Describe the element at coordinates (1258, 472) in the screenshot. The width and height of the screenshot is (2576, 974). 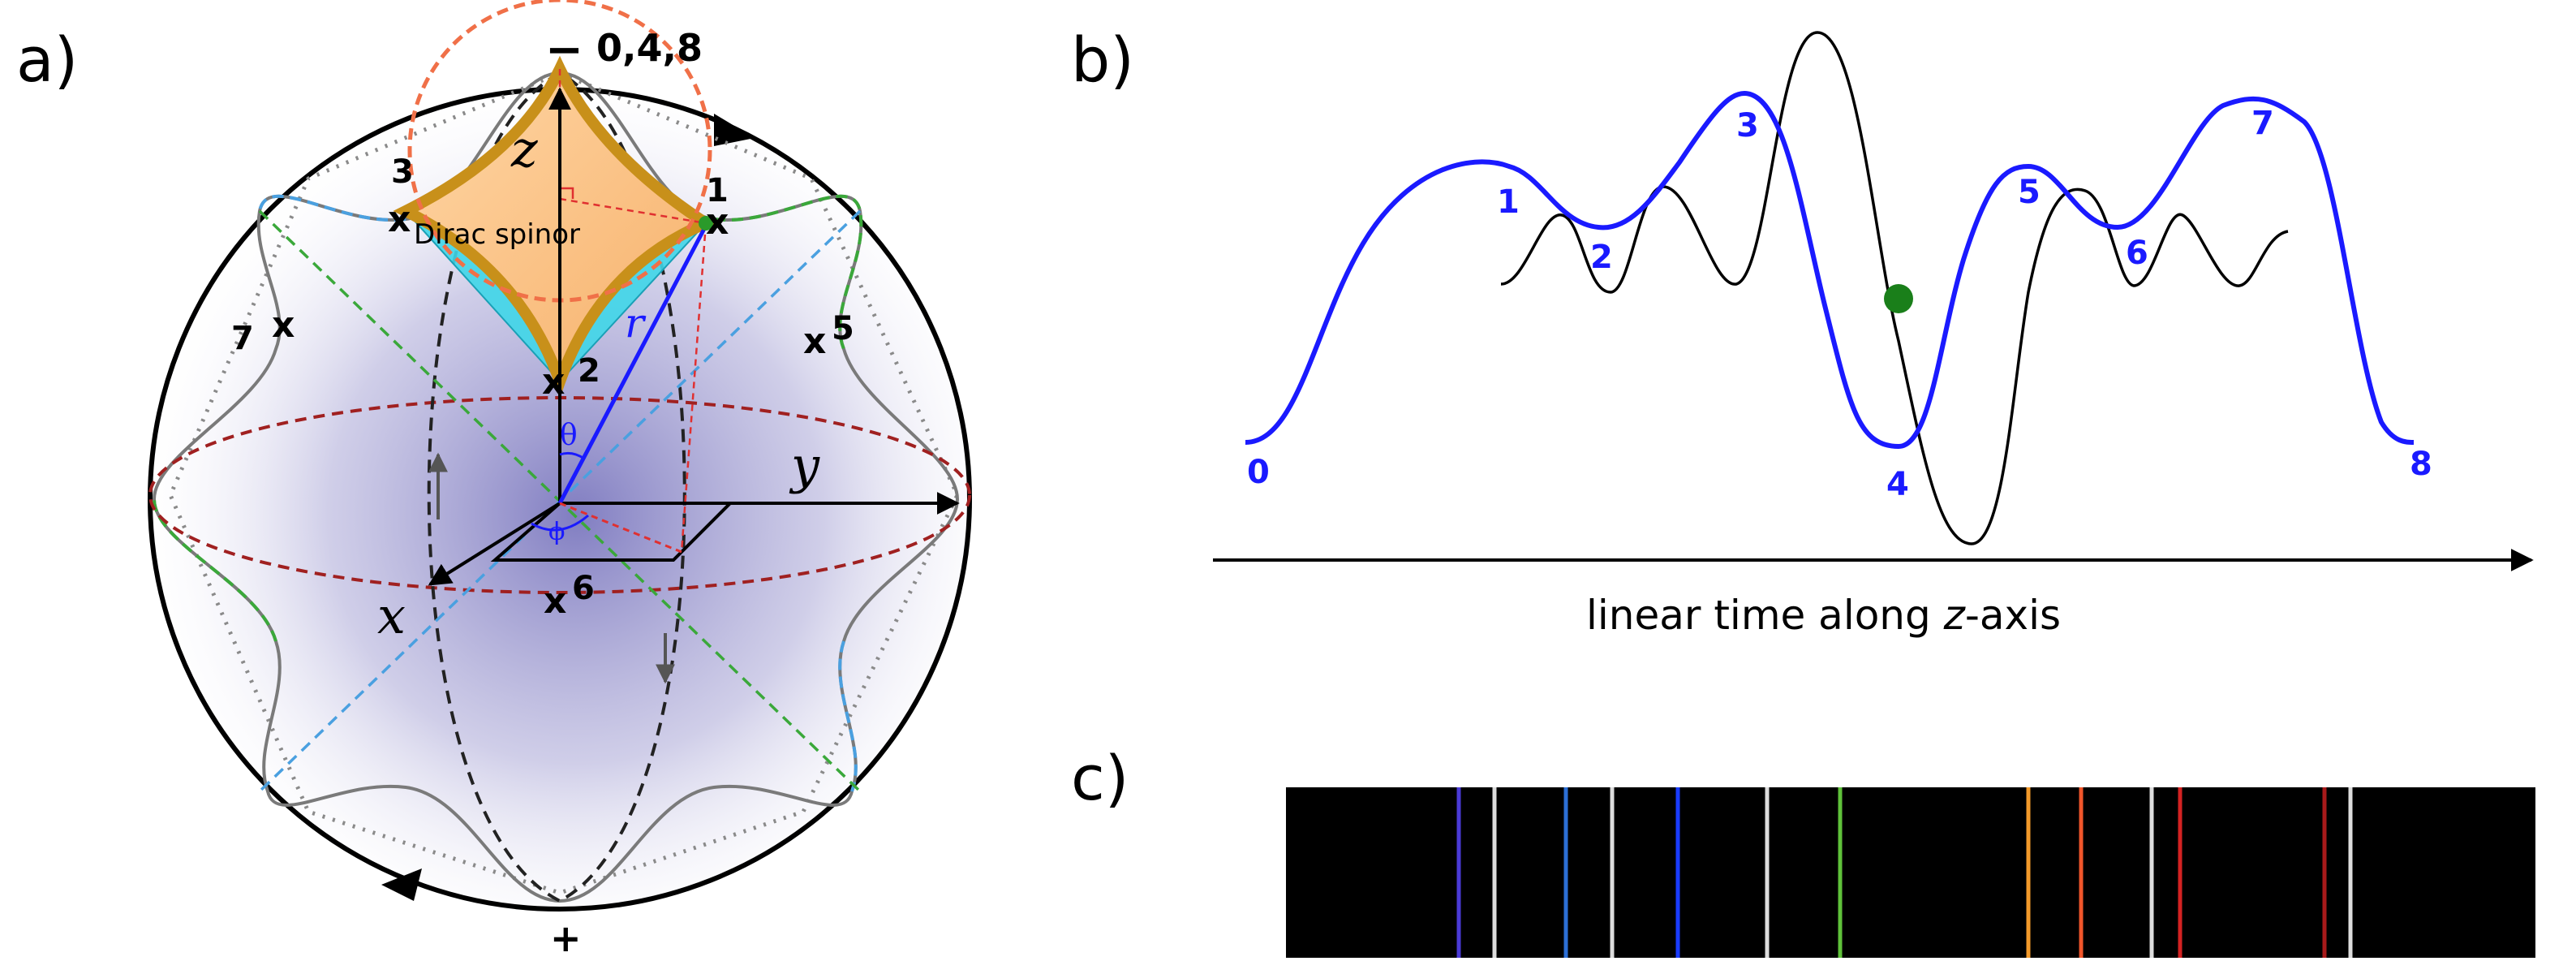
I see `blue-label-0: 0` at that location.